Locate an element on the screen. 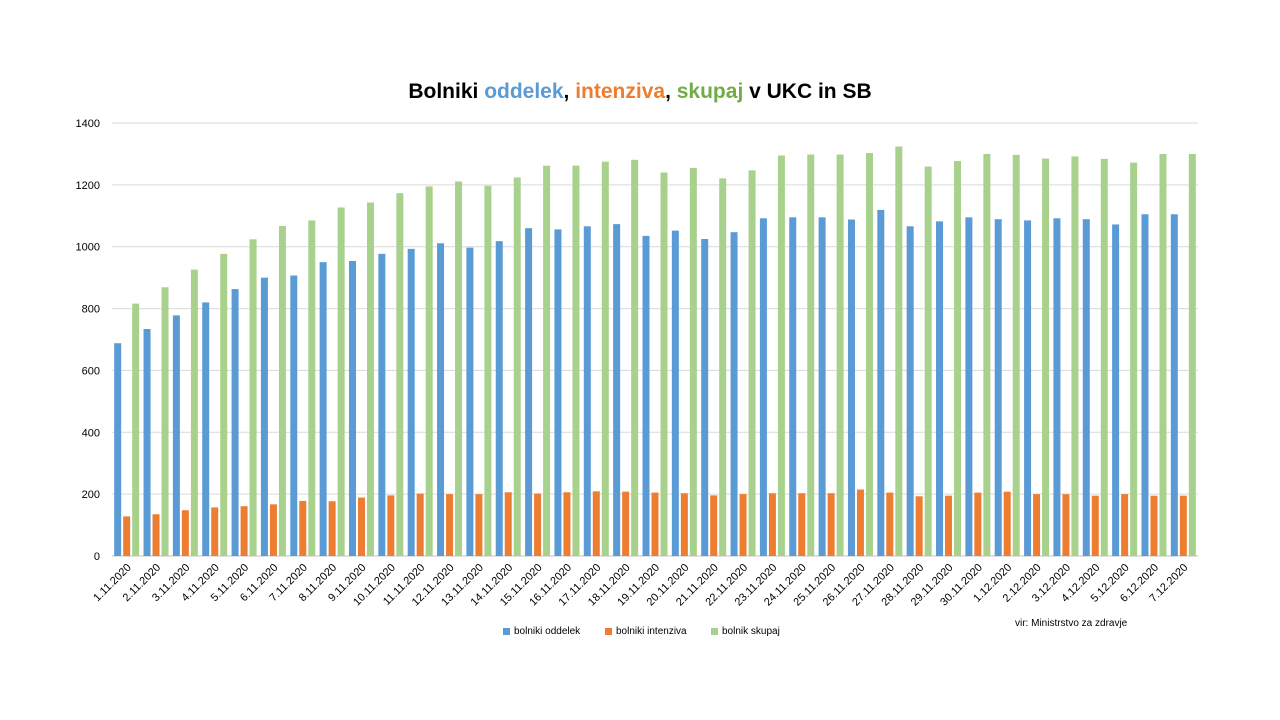 This screenshot has width=1280, height=720. bar-2-30.11.2020 is located at coordinates (978, 524).